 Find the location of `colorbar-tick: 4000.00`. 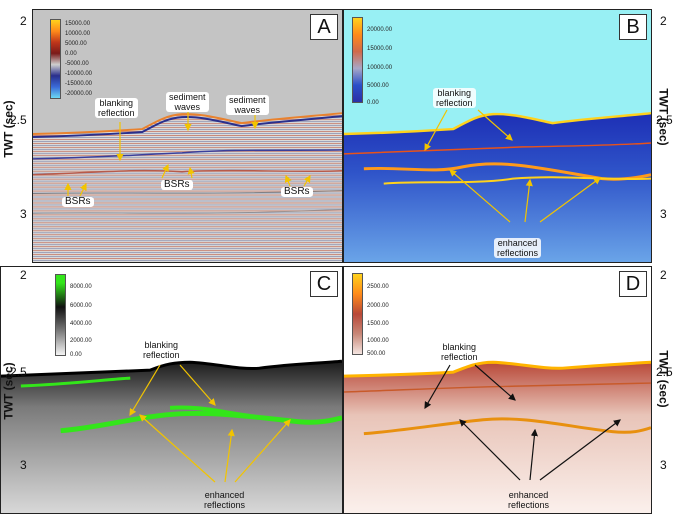

colorbar-tick: 4000.00 is located at coordinates (81, 324).